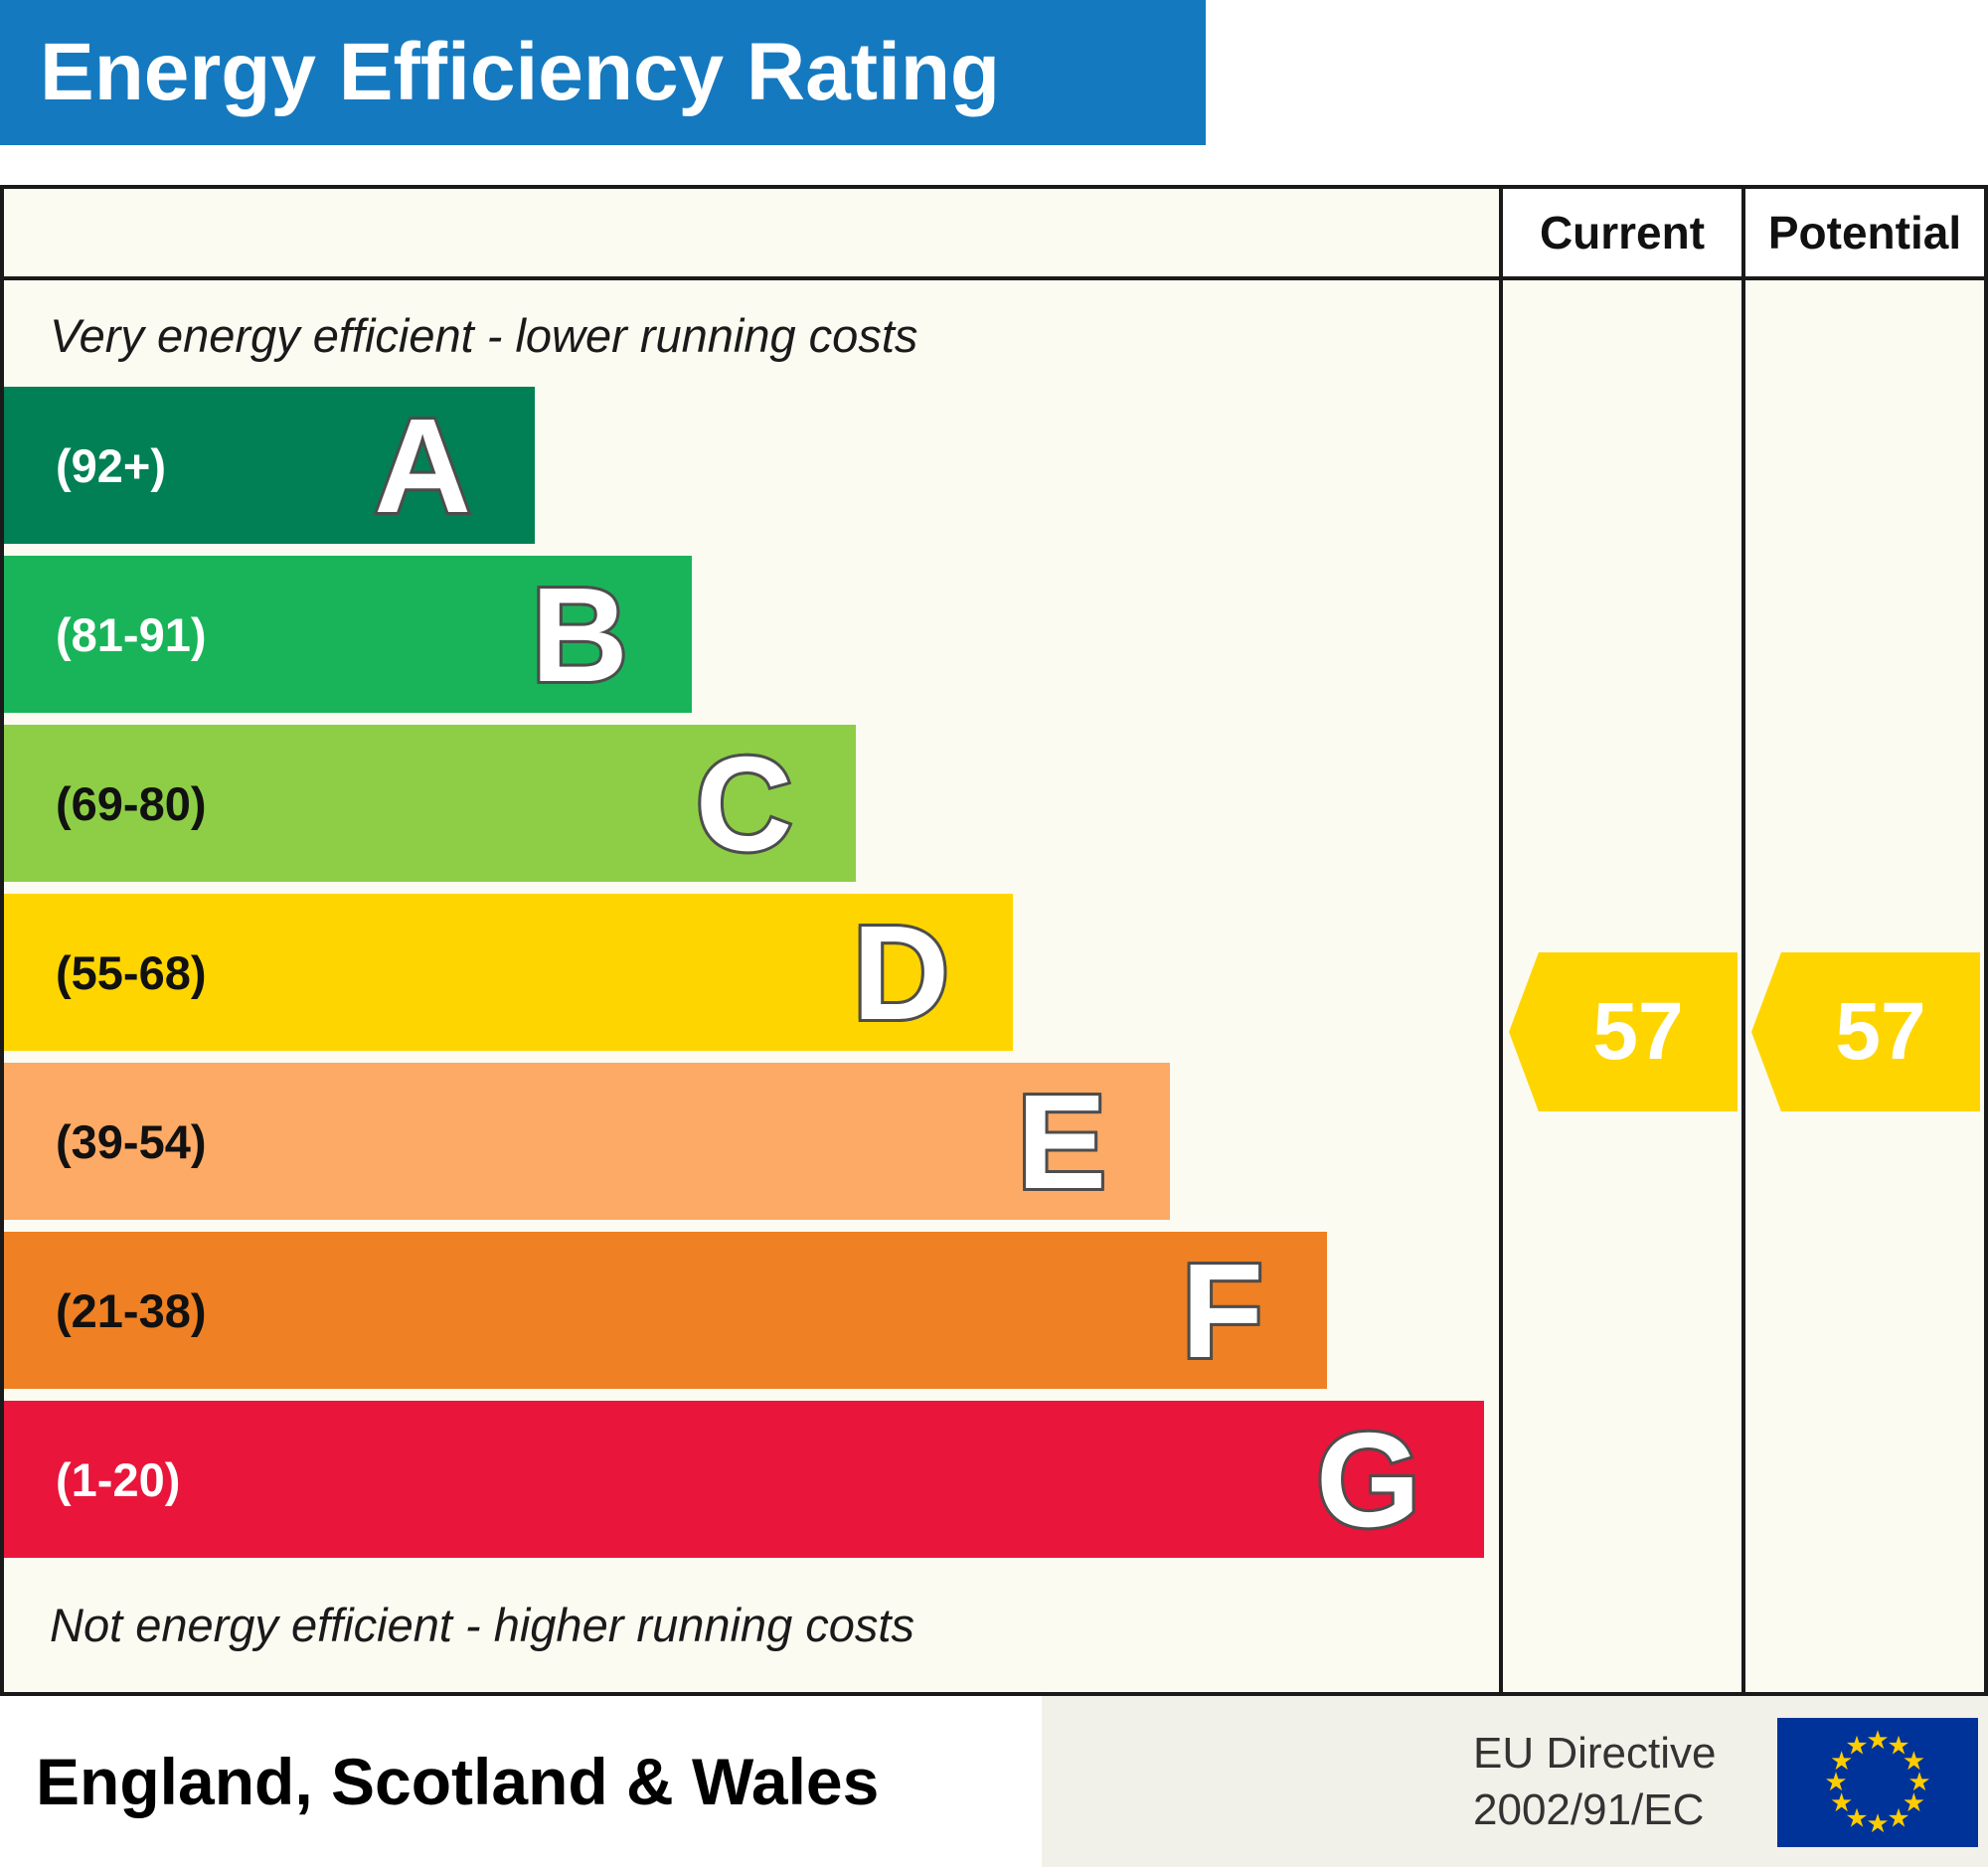 This screenshot has height=1867, width=1988. I want to click on band-g-letter: G, so click(1368, 1479).